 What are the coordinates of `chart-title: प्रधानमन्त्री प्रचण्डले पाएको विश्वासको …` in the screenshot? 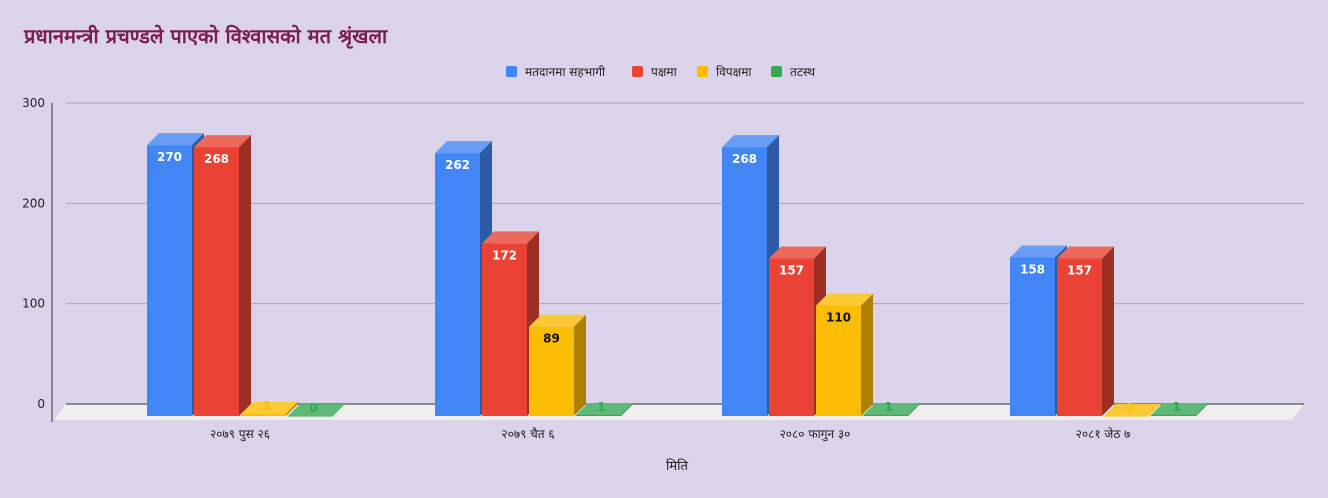 It's located at (206, 36).